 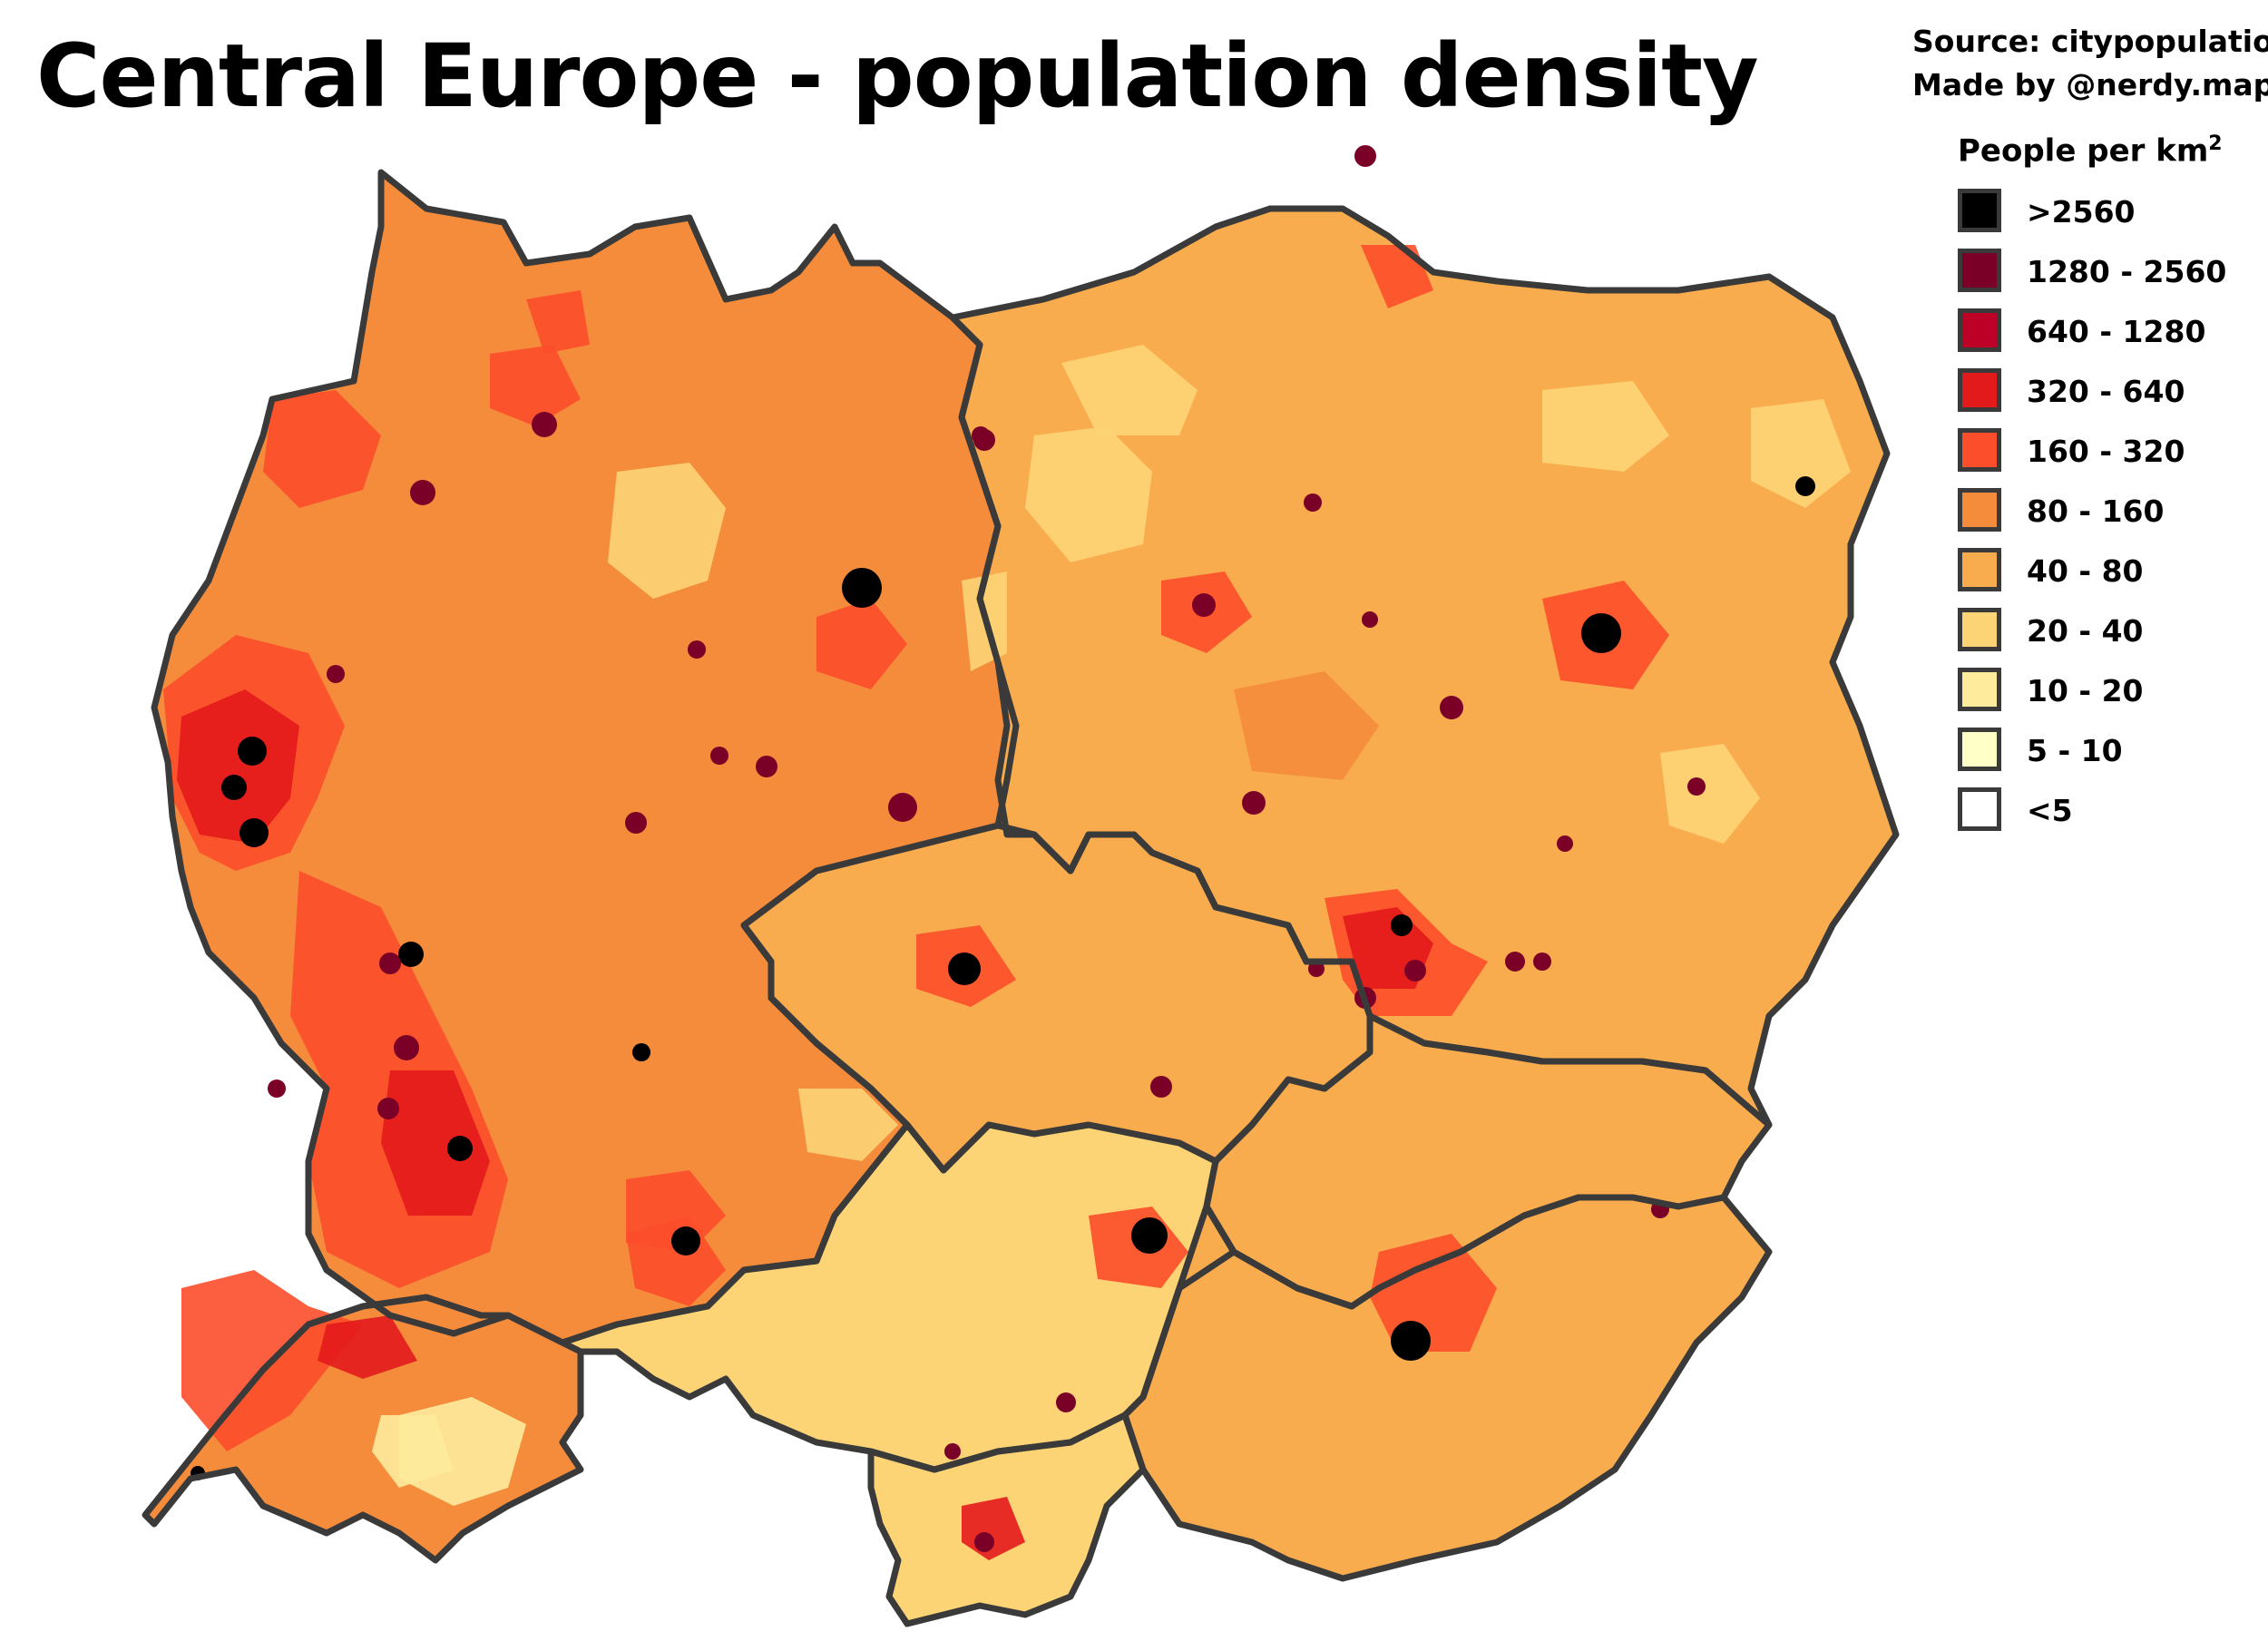 I want to click on legend-item: 640 - 1280, so click(x=2103, y=334).